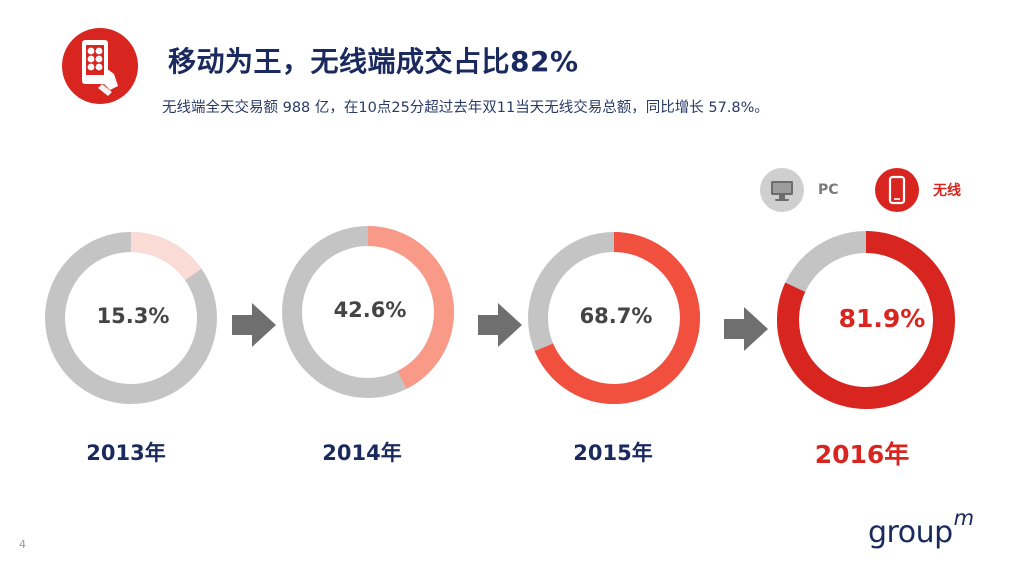 The image size is (1018, 566). What do you see at coordinates (782, 190) in the screenshot?
I see `desktop-icon` at bounding box center [782, 190].